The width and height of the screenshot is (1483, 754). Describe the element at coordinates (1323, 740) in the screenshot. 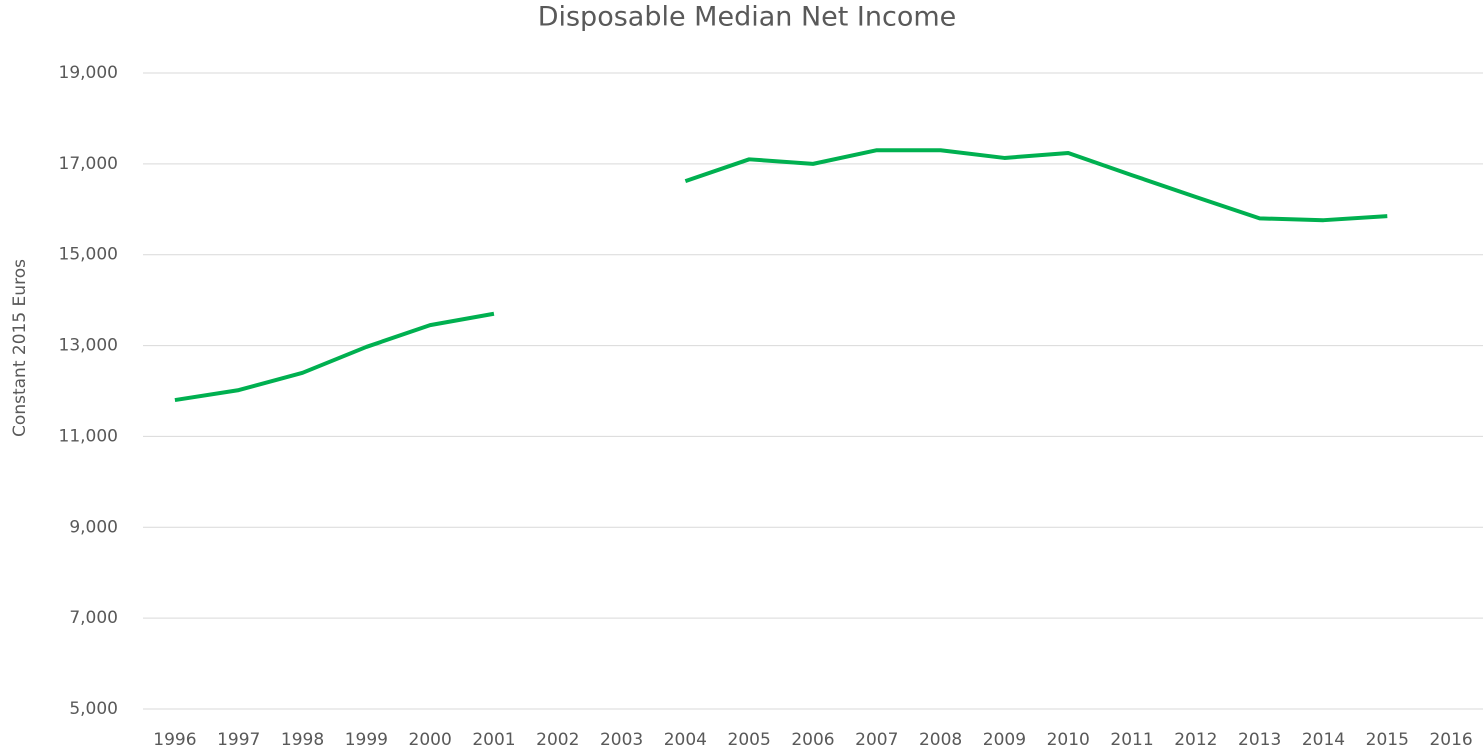

I see `x-tick-label: 2014` at that location.